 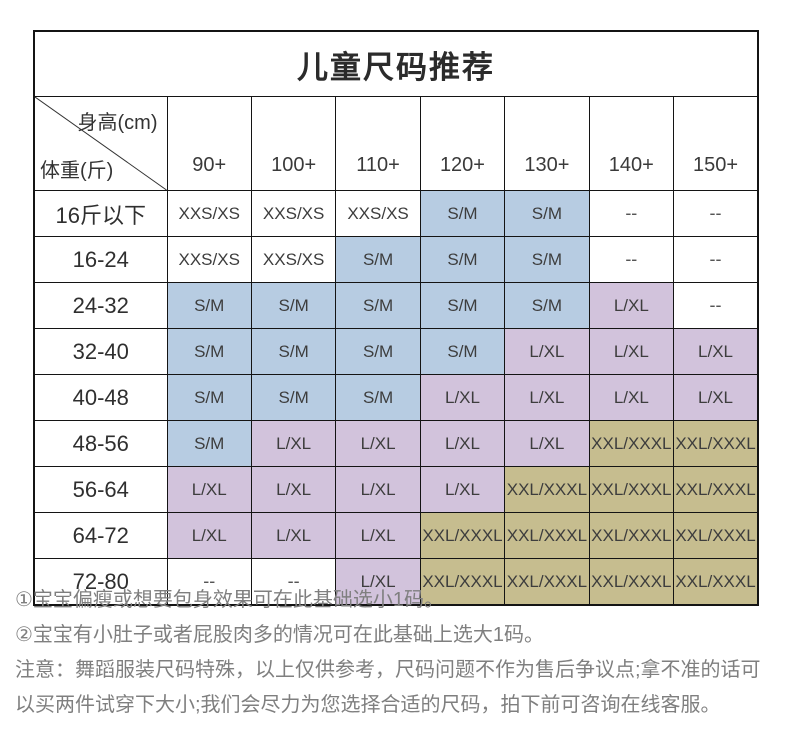 I want to click on weight-row-label: 40-48, so click(x=100, y=397).